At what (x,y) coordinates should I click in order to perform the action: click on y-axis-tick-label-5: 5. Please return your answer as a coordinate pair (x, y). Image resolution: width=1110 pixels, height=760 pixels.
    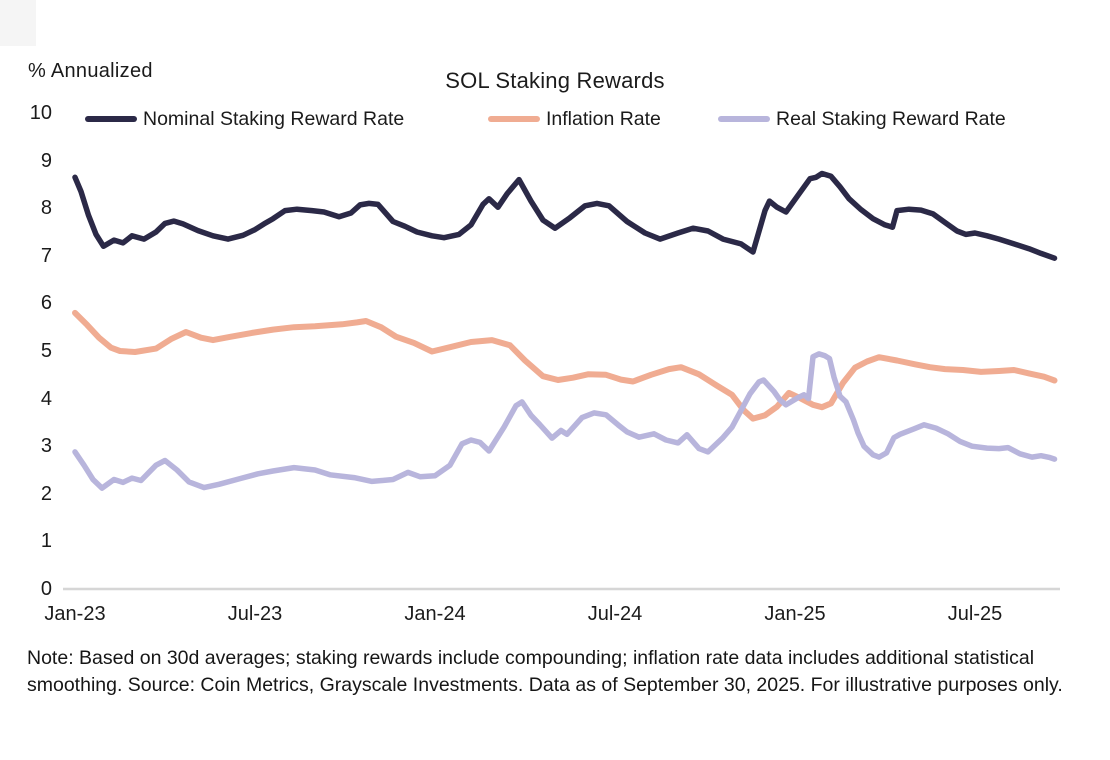
    Looking at the image, I should click on (46, 351).